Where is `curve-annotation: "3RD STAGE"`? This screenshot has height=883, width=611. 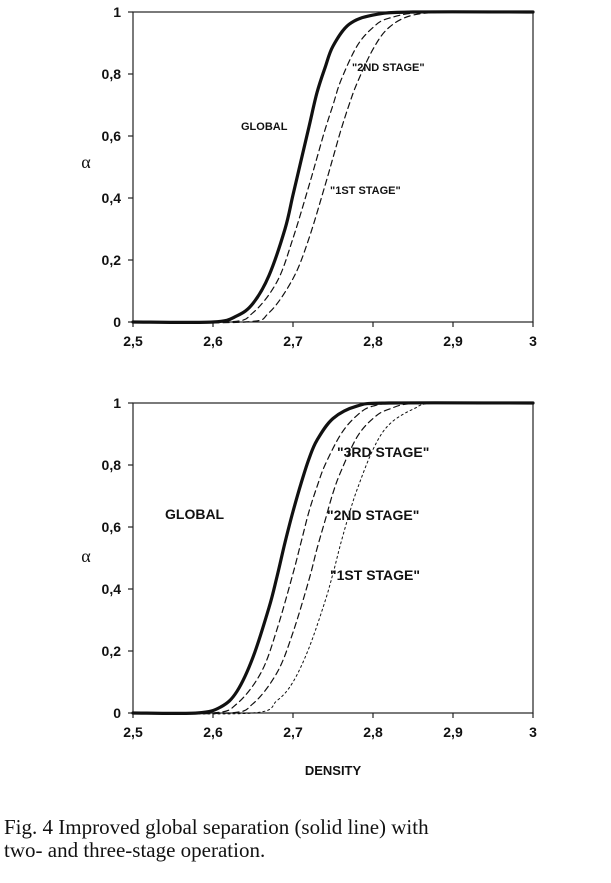
curve-annotation: "3RD STAGE" is located at coordinates (383, 452).